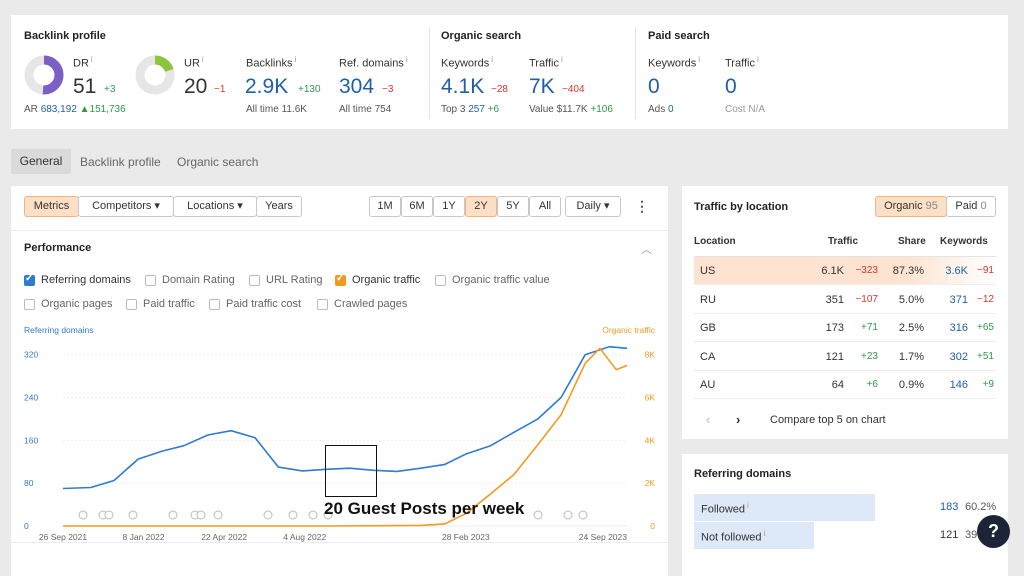 The height and width of the screenshot is (576, 1024). Describe the element at coordinates (646, 250) in the screenshot. I see `collapse-icon: ︿` at that location.